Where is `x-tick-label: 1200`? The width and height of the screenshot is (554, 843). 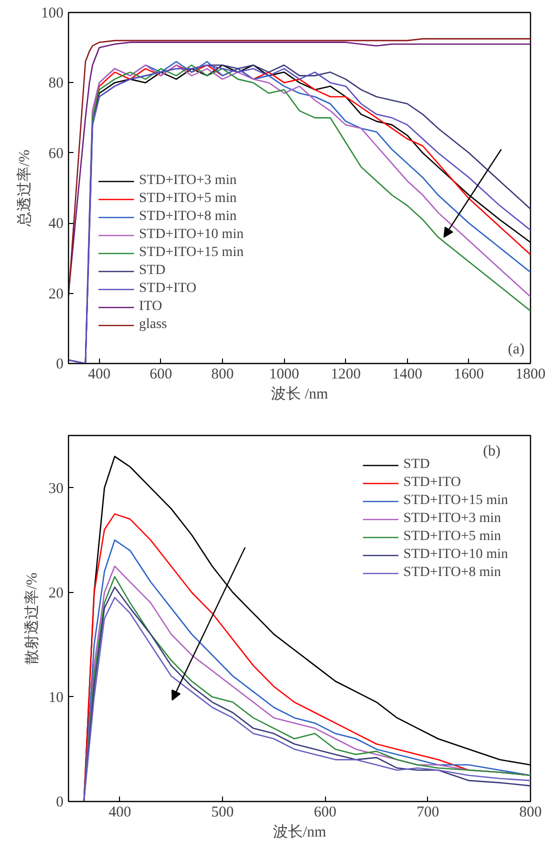
x-tick-label: 1200 is located at coordinates (345, 374).